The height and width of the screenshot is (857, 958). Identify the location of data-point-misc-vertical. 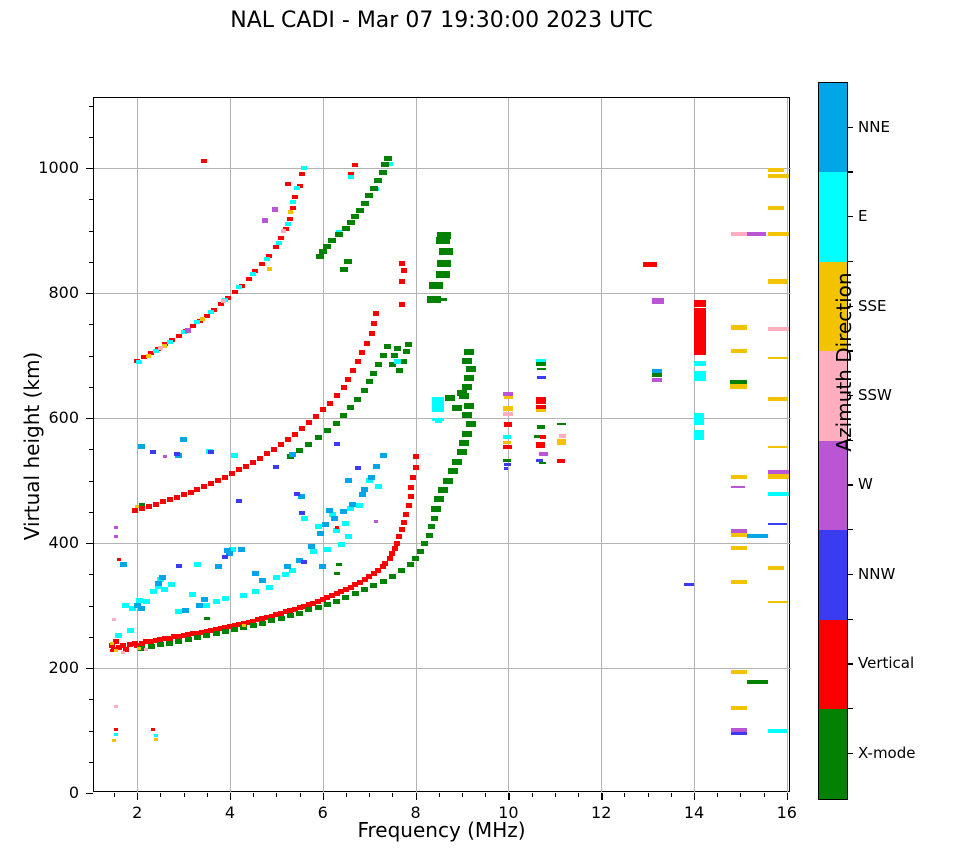
(336, 527).